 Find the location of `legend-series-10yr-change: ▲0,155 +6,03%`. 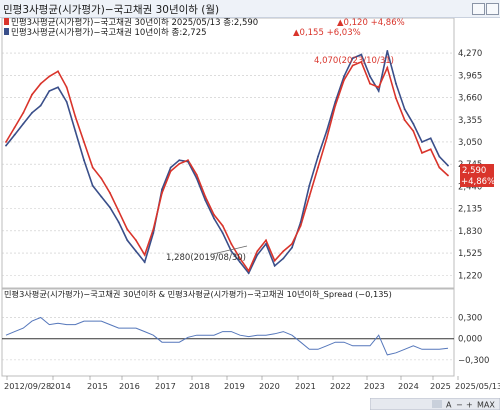

legend-series-10yr-change: ▲0,155 +6,03% is located at coordinates (327, 33).